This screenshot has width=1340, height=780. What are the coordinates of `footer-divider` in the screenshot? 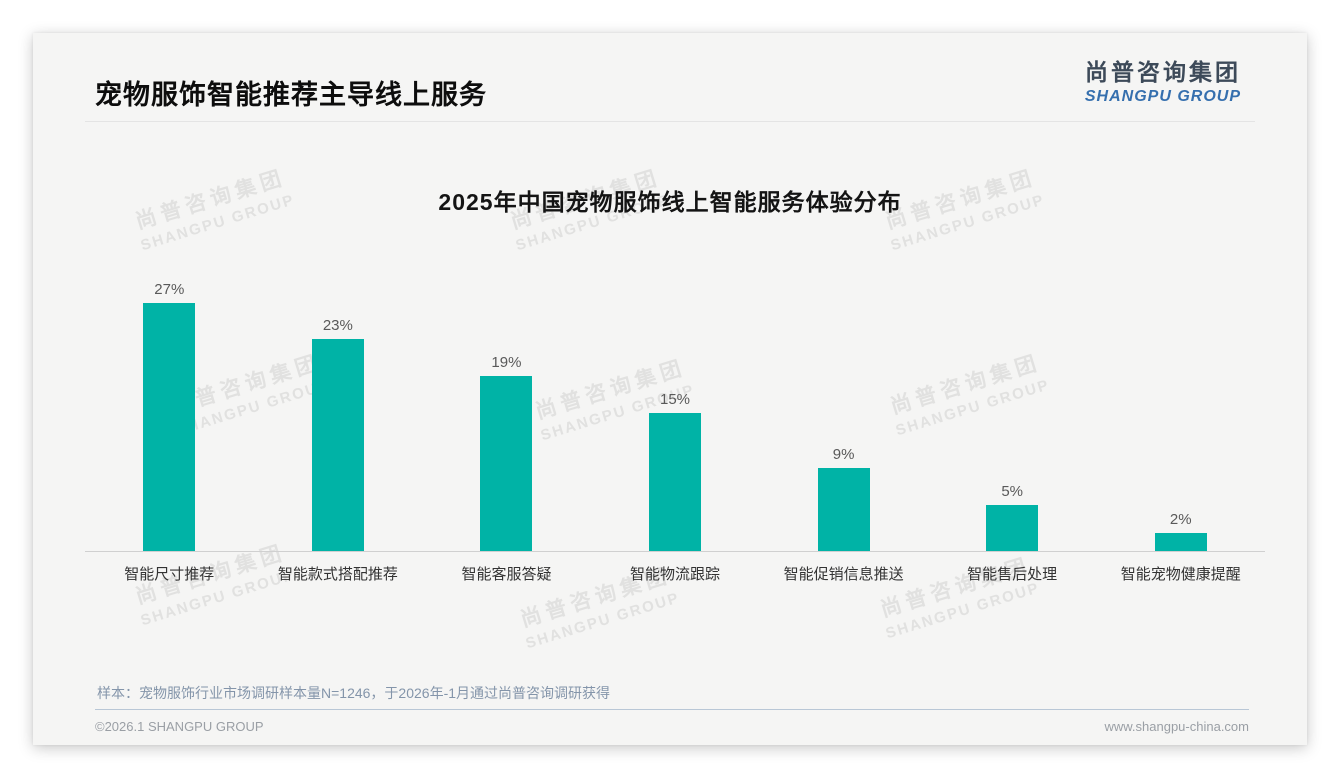 It's located at (672, 709).